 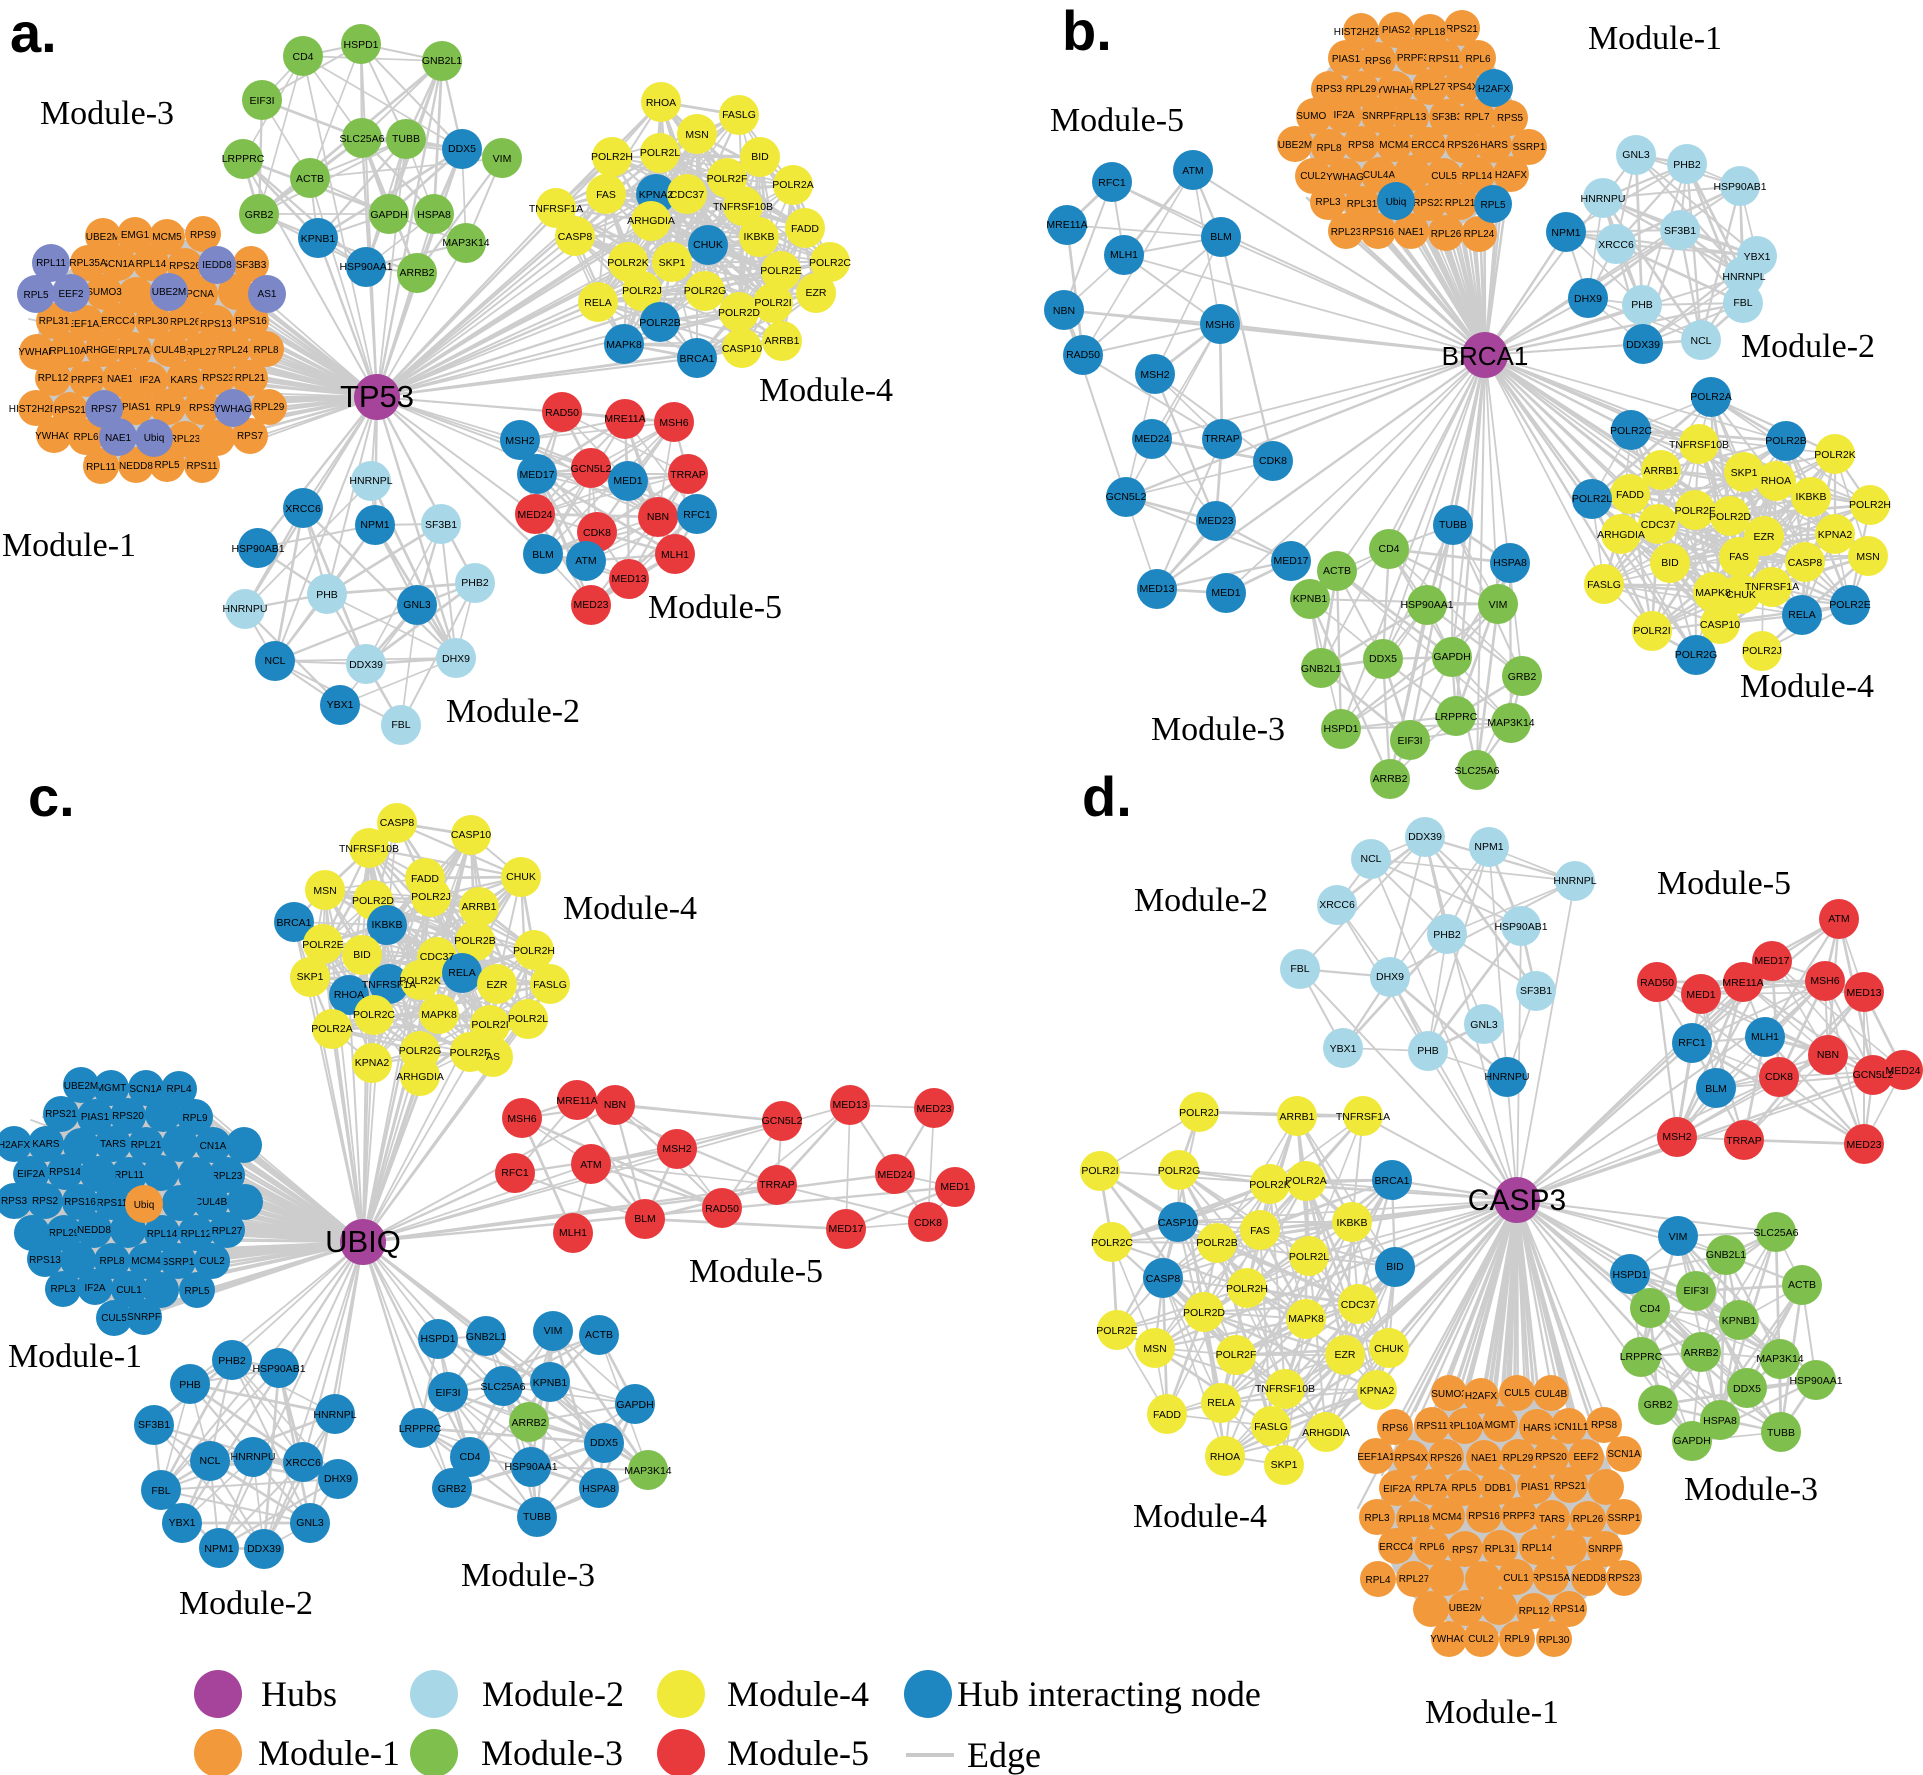 What do you see at coordinates (1747, 1389) in the screenshot?
I see `svg-text: DDX5` at bounding box center [1747, 1389].